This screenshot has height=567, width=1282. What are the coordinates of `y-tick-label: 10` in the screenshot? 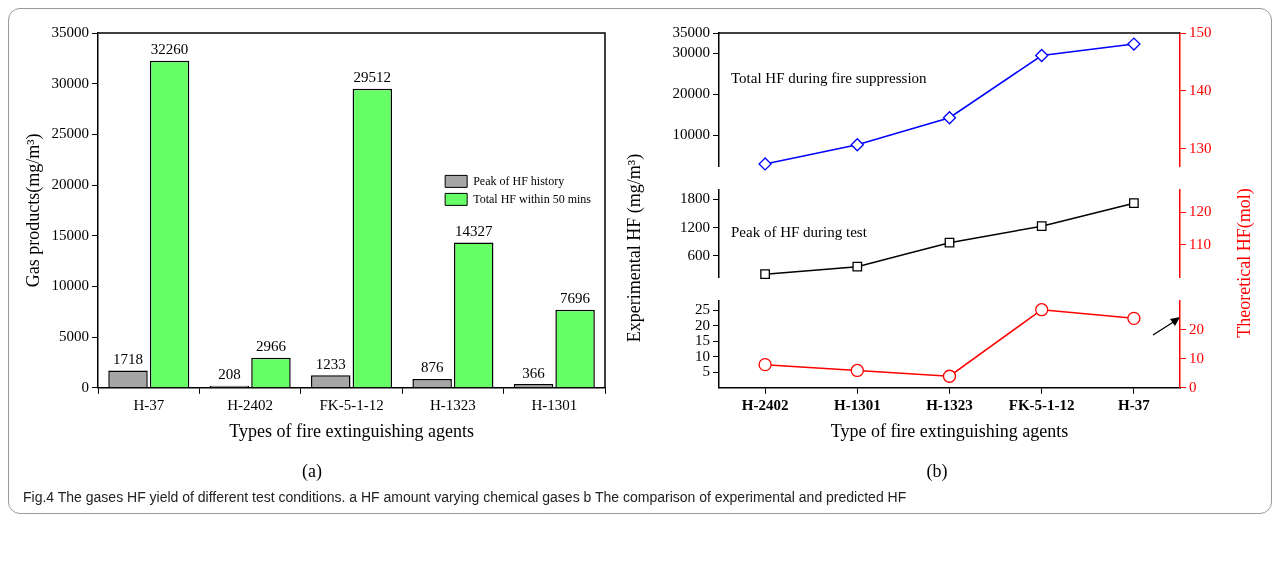 It's located at (702, 355).